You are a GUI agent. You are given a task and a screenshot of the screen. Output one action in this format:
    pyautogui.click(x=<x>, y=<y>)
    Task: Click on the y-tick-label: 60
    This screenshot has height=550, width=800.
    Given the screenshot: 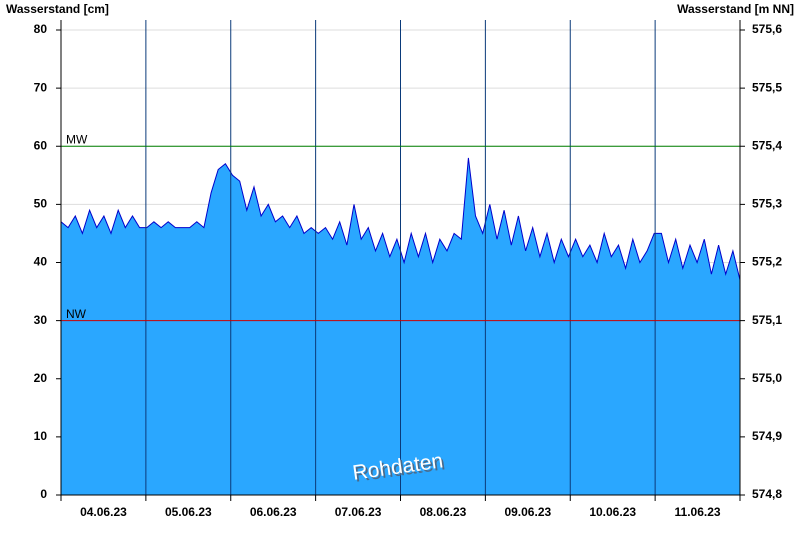 What is the action you would take?
    pyautogui.click(x=41, y=145)
    